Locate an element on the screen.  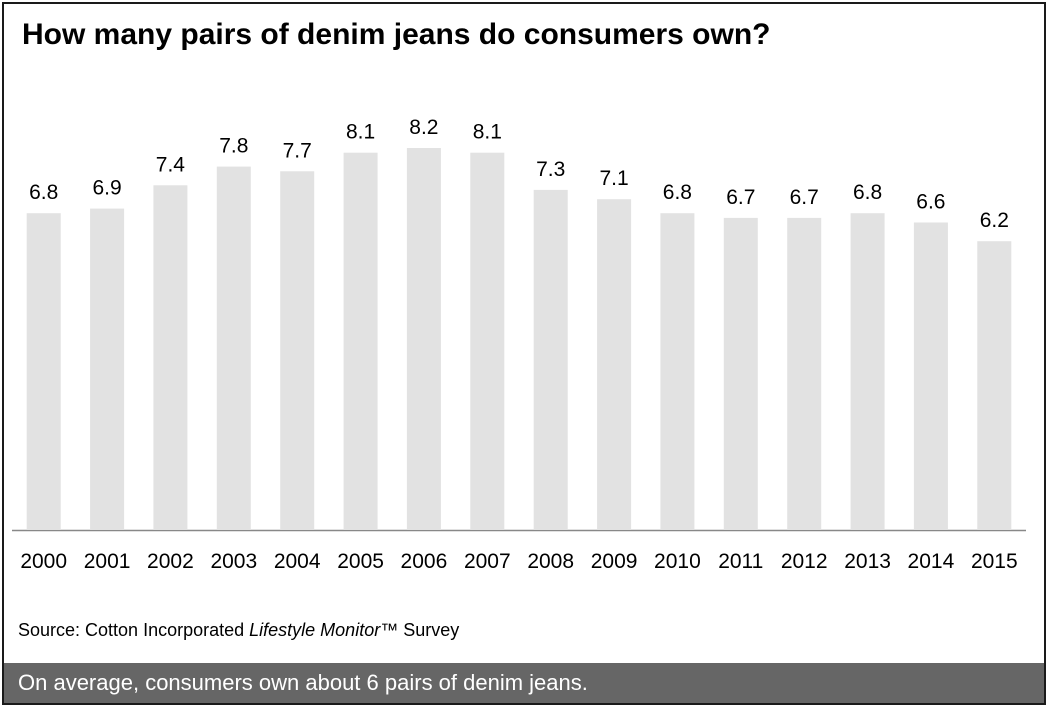
x-tick-label-2012: 2012 is located at coordinates (804, 561).